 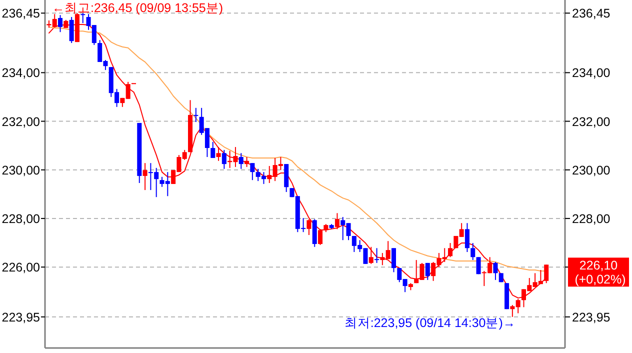 What do you see at coordinates (591, 317) in the screenshot?
I see `y2-tick-label: 223,95` at bounding box center [591, 317].